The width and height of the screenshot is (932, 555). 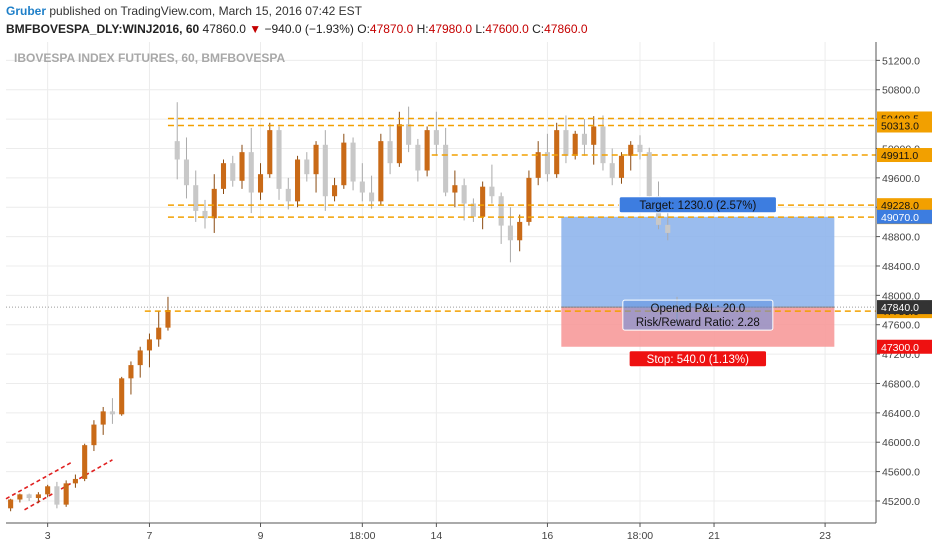 What do you see at coordinates (698, 262) in the screenshot?
I see `target-zone` at bounding box center [698, 262].